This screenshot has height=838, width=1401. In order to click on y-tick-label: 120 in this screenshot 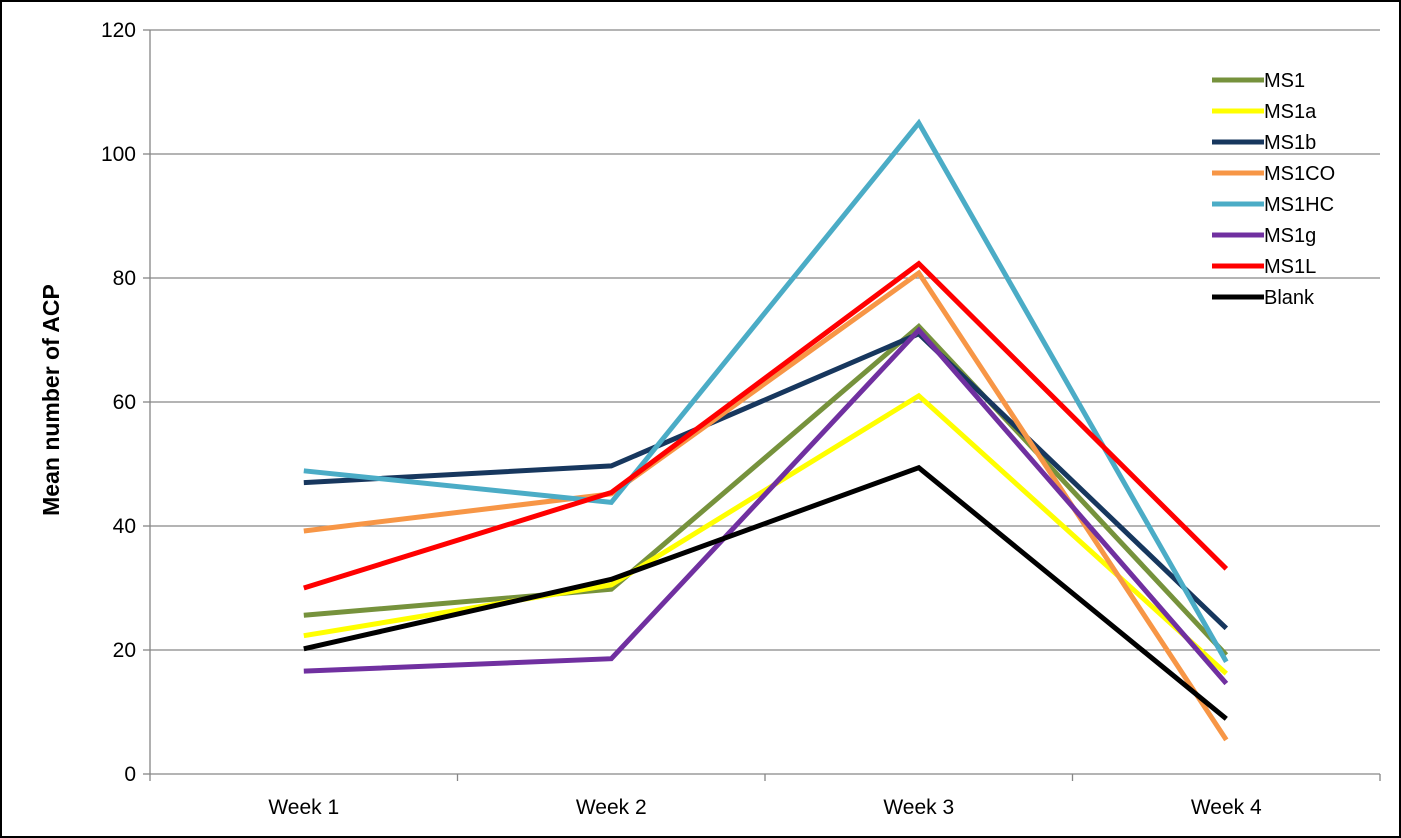, I will do `click(118, 30)`.